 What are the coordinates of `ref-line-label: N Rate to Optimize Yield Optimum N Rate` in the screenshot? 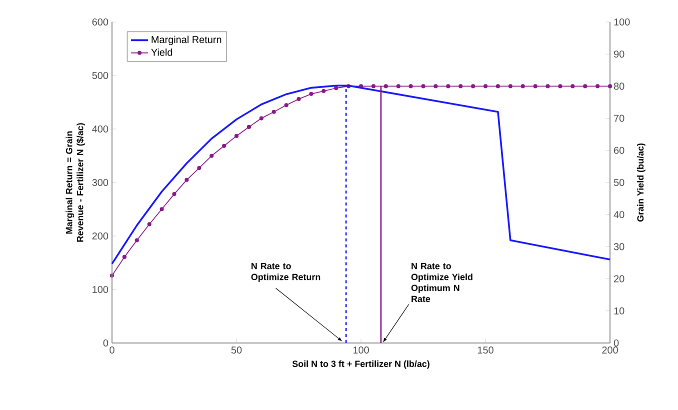 It's located at (441, 282).